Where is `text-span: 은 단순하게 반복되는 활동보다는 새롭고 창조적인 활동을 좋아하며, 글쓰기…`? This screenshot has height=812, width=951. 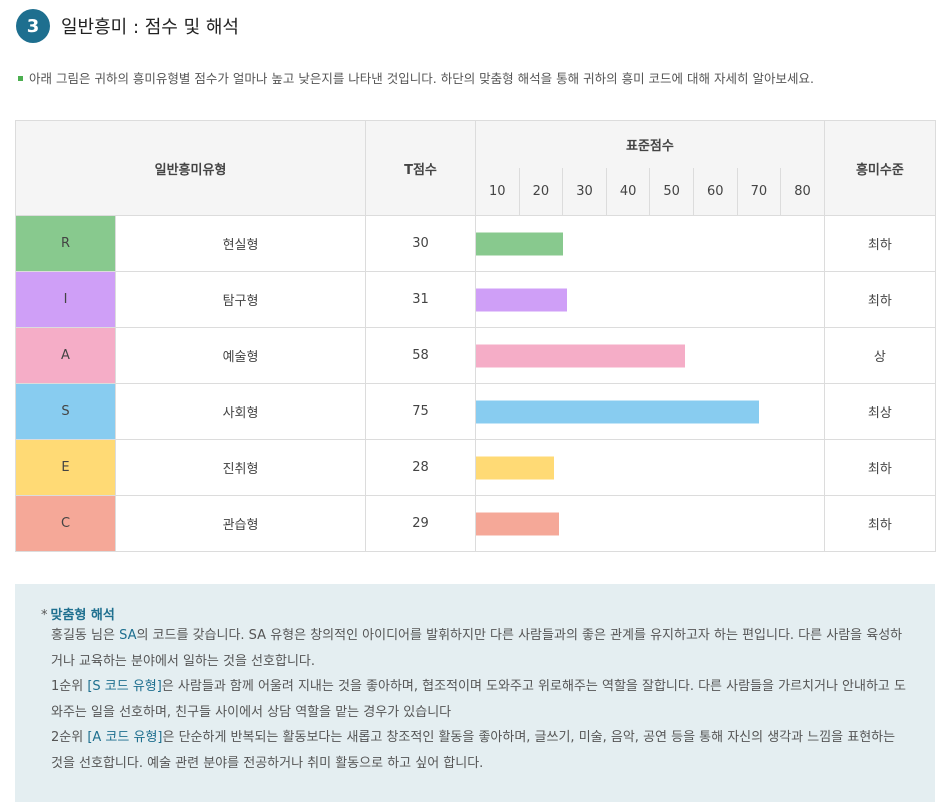
text-span: 은 단순하게 반복되는 활동보다는 새롭고 창조적인 활동을 좋아하며, 글쓰기… is located at coordinates (473, 750).